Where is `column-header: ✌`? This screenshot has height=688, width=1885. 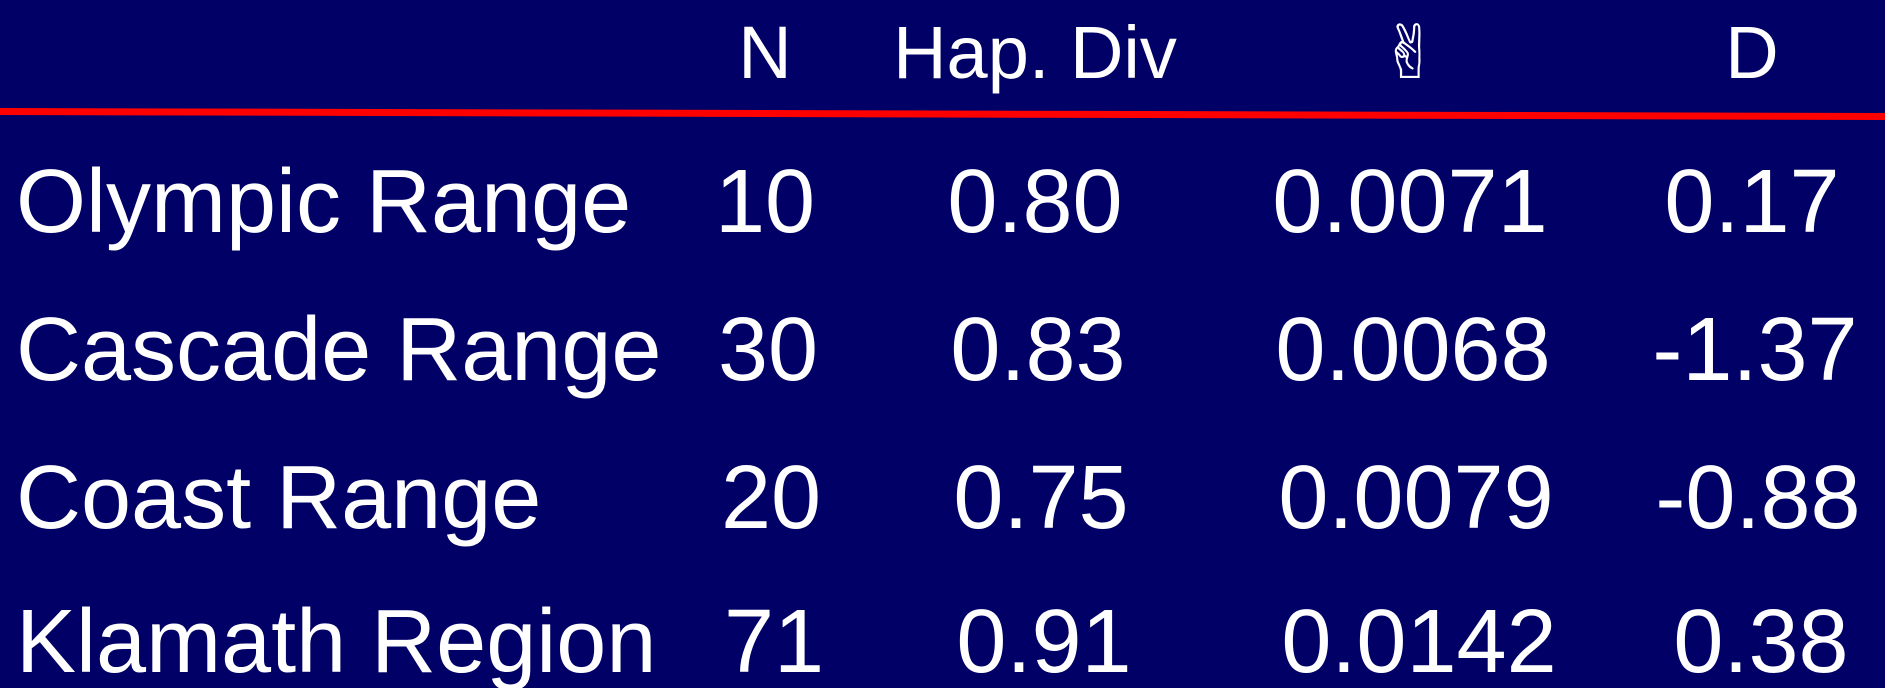
column-header: ✌ is located at coordinates (1410, 52).